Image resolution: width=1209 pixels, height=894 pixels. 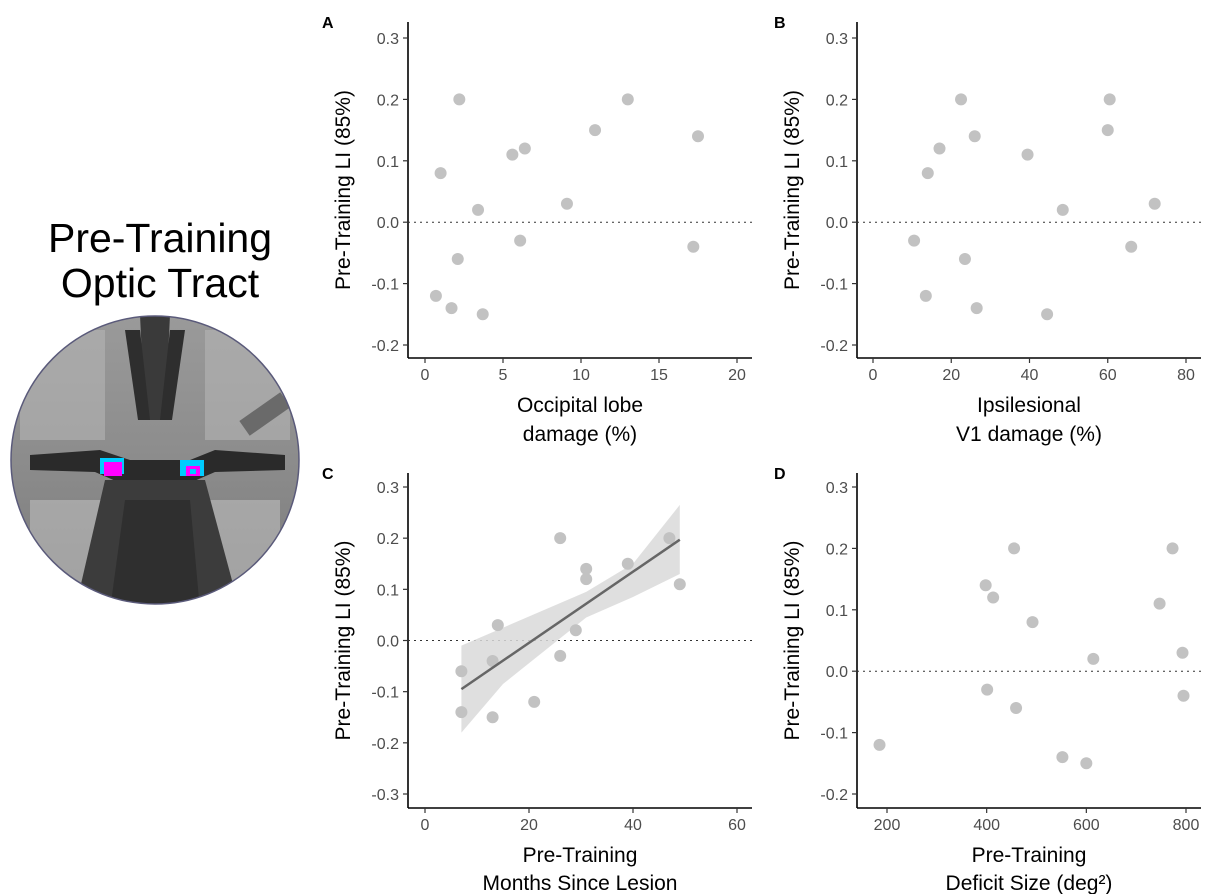 What do you see at coordinates (1186, 825) in the screenshot?
I see `x-tick-label: 800` at bounding box center [1186, 825].